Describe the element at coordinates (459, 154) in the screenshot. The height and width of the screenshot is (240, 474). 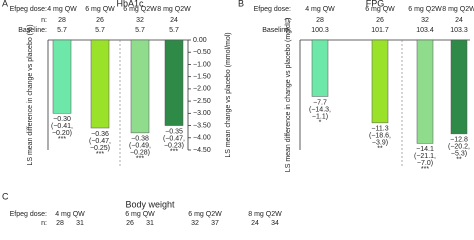
I see `ci-label: −5.3)` at that location.